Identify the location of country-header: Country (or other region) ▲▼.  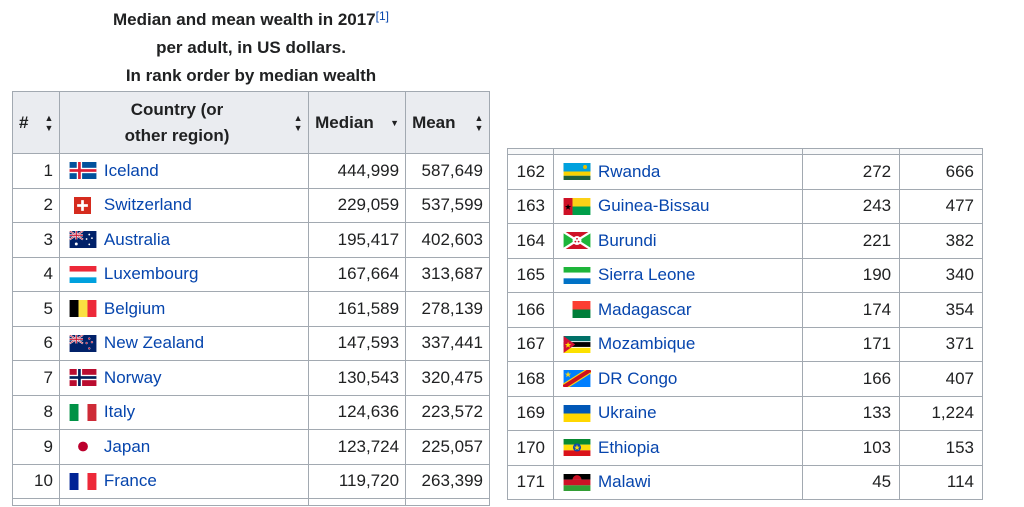
(184, 122).